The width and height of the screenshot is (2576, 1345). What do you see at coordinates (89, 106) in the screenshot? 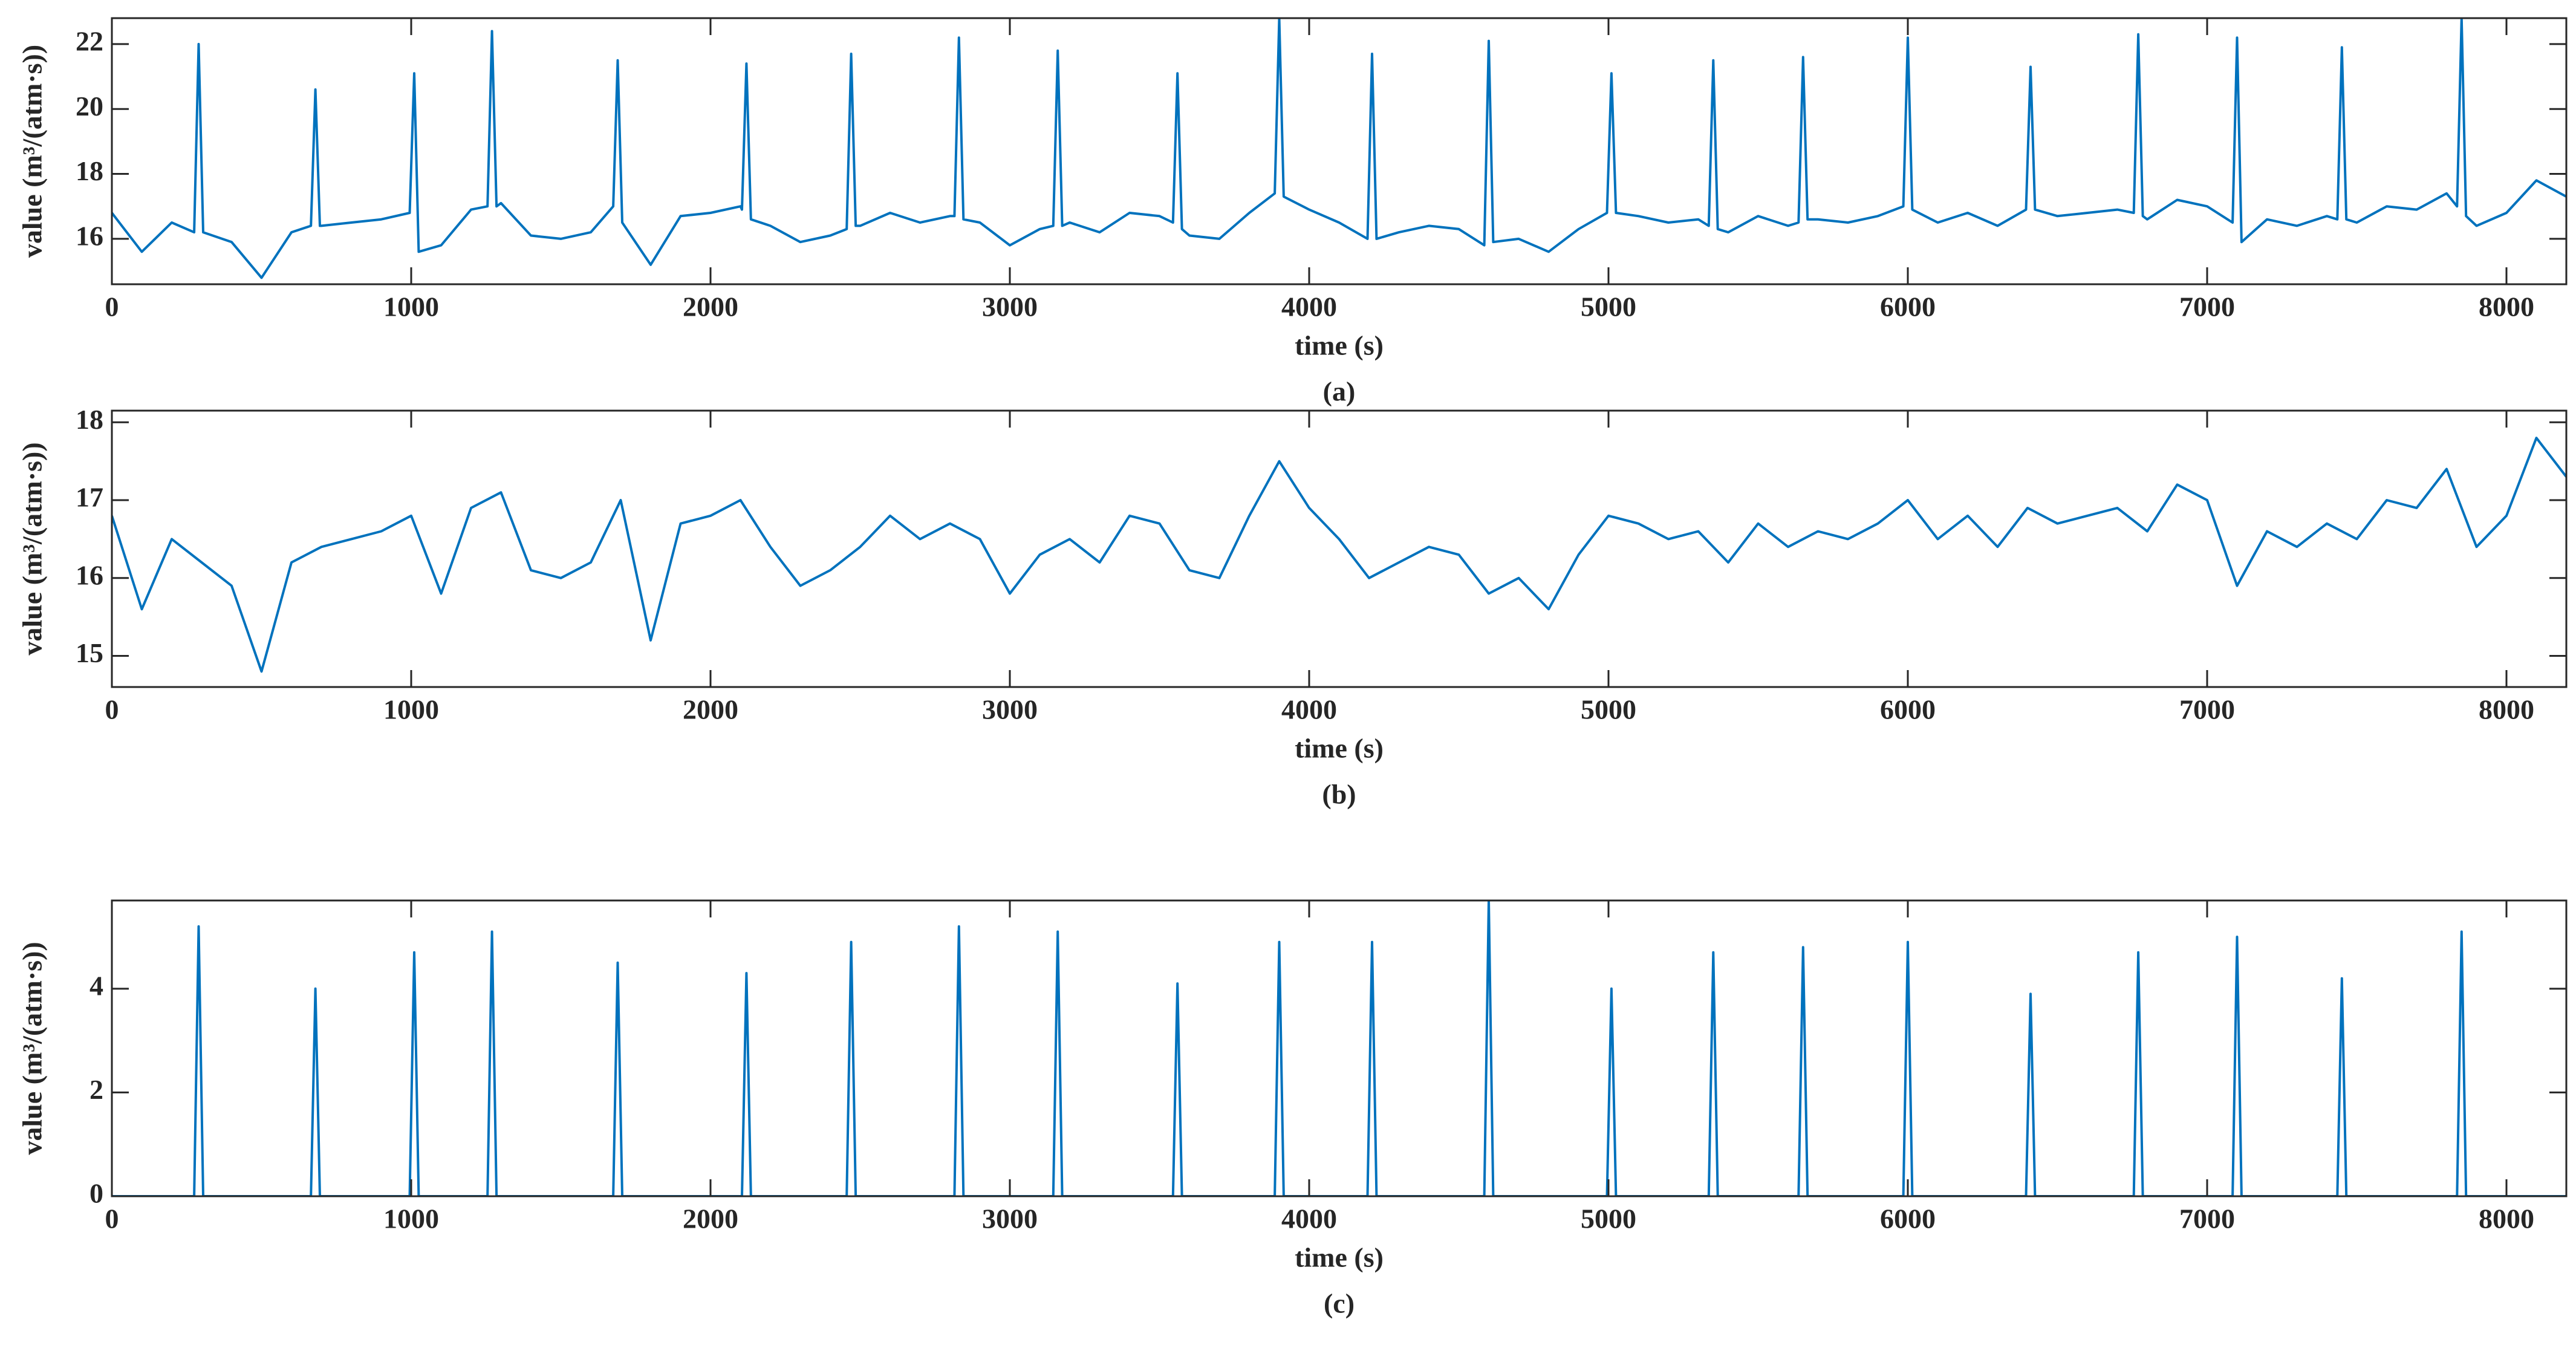
I see `y-tick-label: 20` at bounding box center [89, 106].